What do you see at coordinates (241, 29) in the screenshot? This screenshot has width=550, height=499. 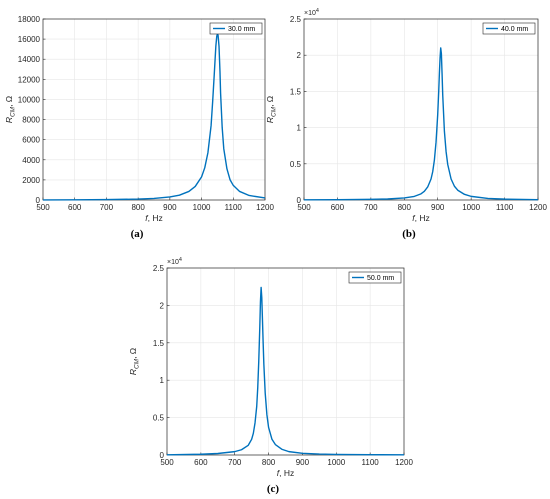 I see `legend-label: 30.0 mm` at bounding box center [241, 29].